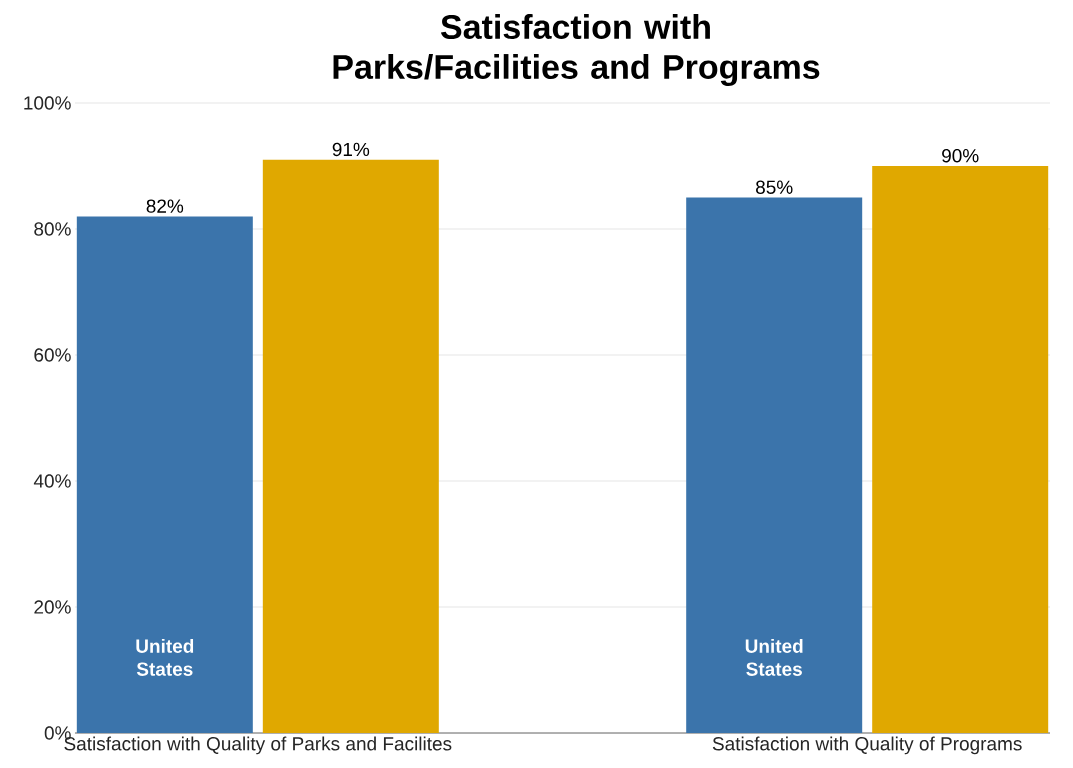  Describe the element at coordinates (576, 50) in the screenshot. I see `chart-title: Satisfaction with Parks/Facilities and Programs` at that location.